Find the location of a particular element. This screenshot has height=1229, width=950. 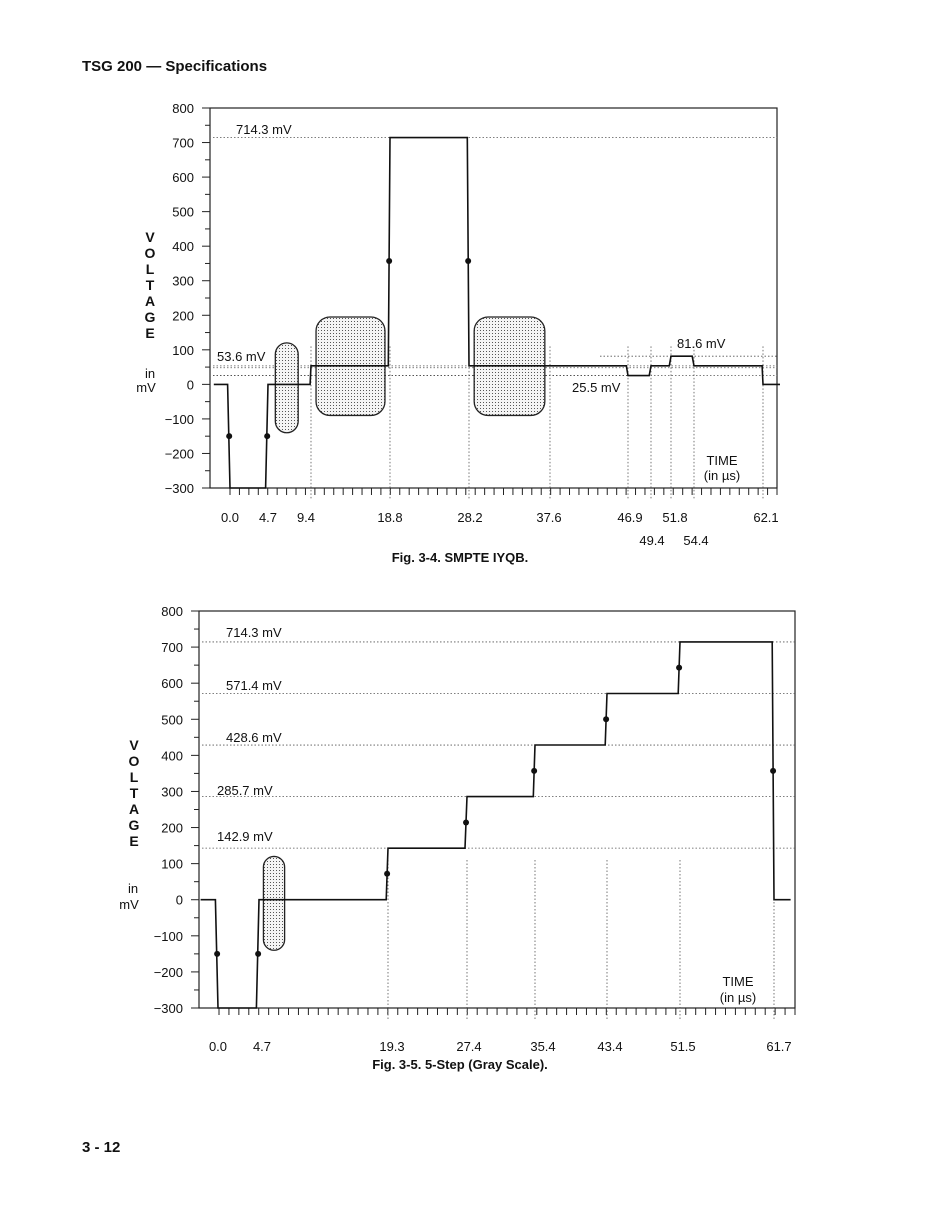

x-tick-label: 51.5 is located at coordinates (682, 1046).